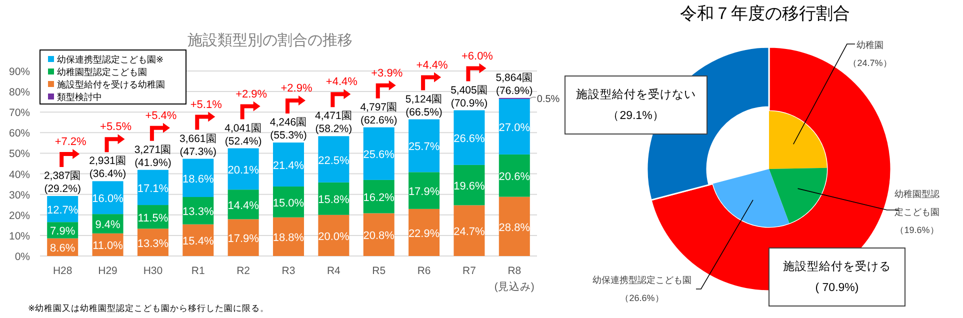 The width and height of the screenshot is (963, 318). Describe the element at coordinates (108, 199) in the screenshot. I see `data-label: 16.0%` at that location.